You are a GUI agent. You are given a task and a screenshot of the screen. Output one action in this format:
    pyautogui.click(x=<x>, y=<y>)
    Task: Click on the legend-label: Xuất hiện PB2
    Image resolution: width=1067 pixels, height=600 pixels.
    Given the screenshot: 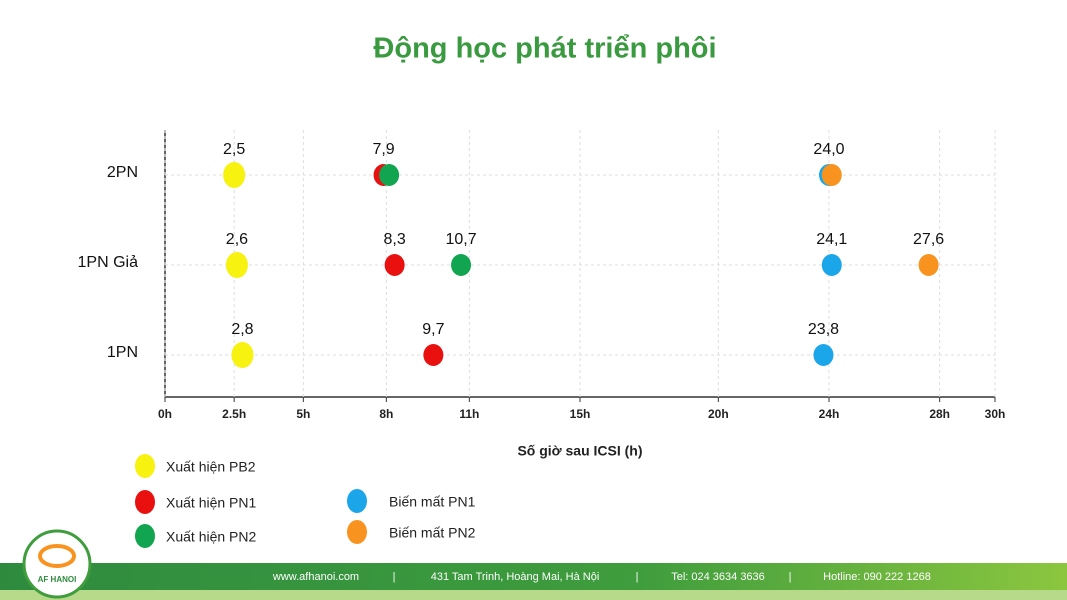 What is the action you would take?
    pyautogui.click(x=211, y=467)
    